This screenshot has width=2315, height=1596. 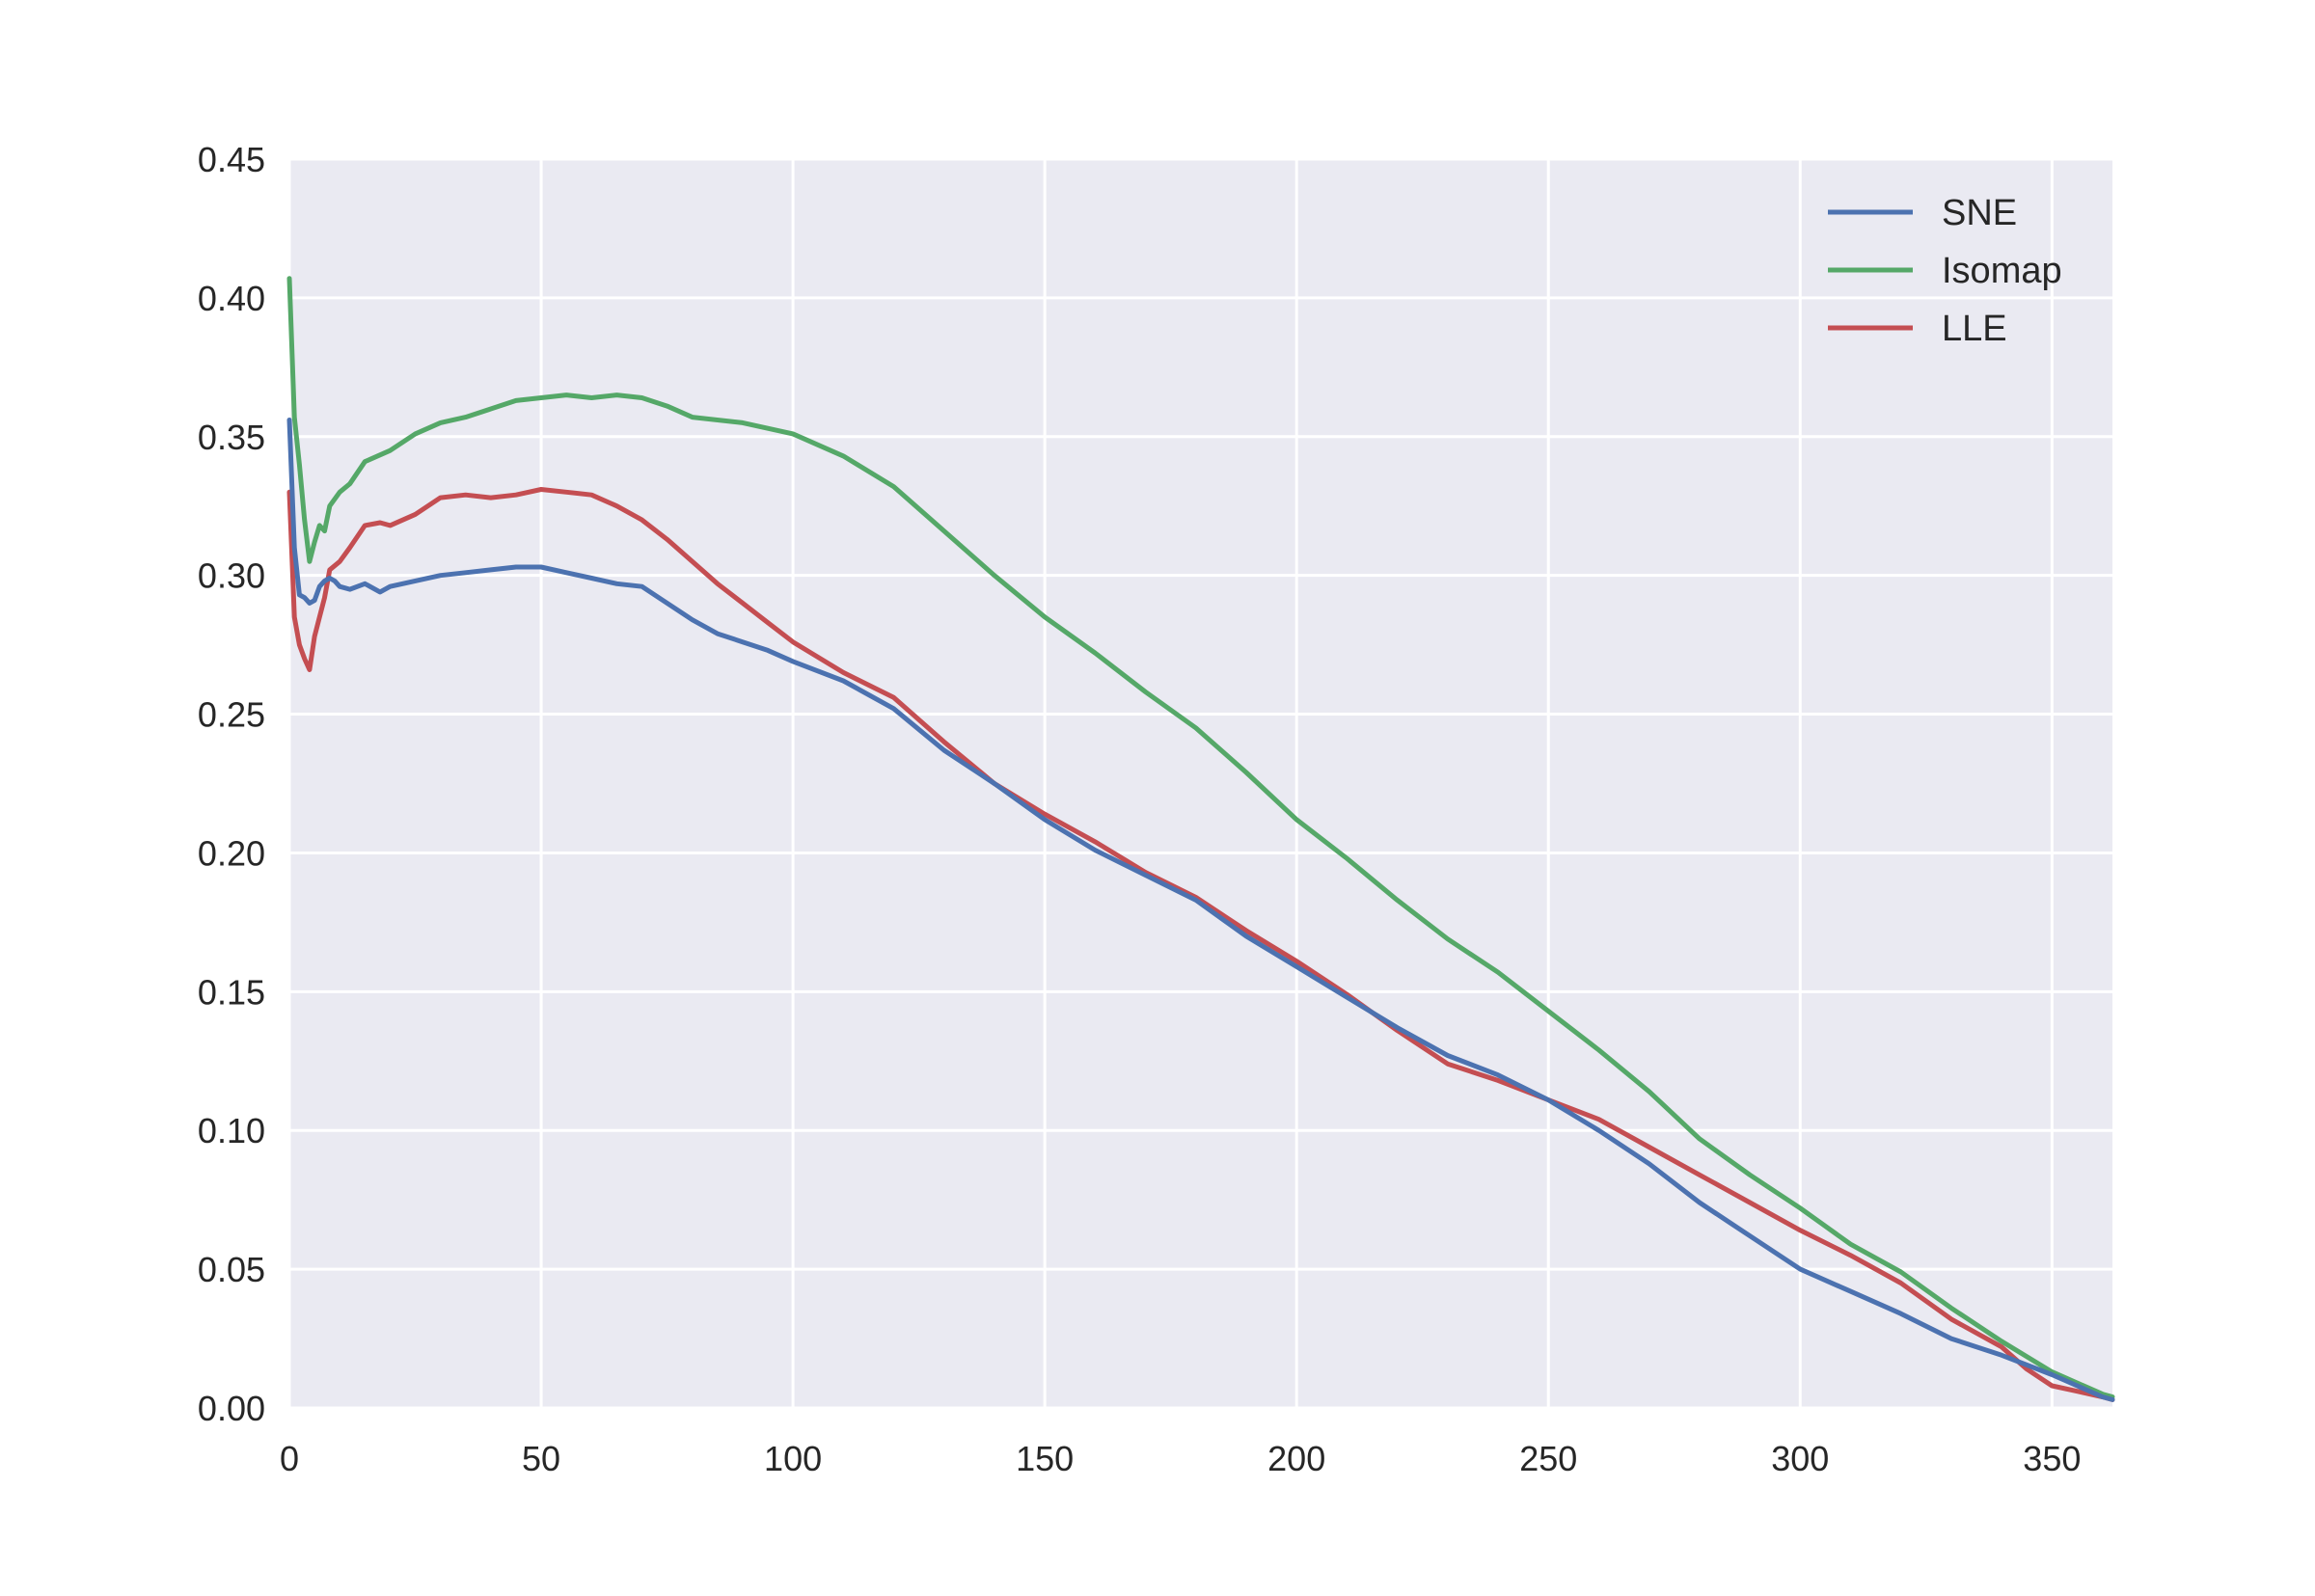 What do you see at coordinates (232, 298) in the screenshot?
I see `y-tick-label: 0.40` at bounding box center [232, 298].